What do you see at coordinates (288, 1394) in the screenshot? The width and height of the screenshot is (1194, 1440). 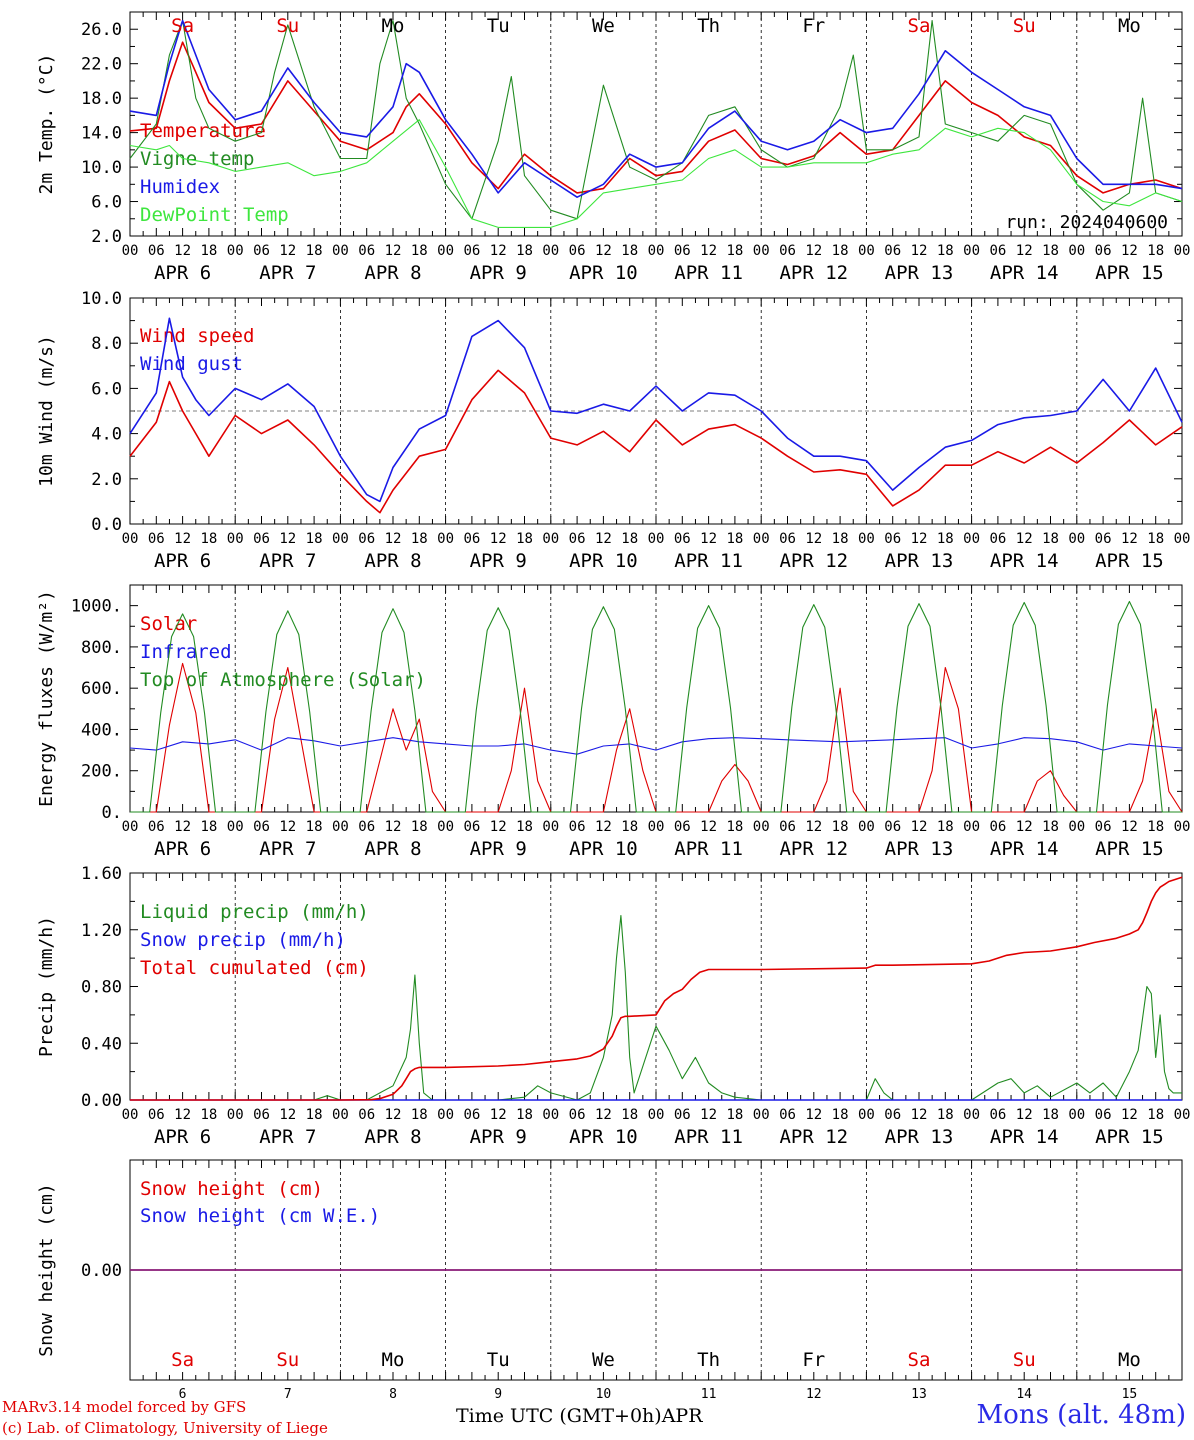 I see `day-number-label: 7` at bounding box center [288, 1394].